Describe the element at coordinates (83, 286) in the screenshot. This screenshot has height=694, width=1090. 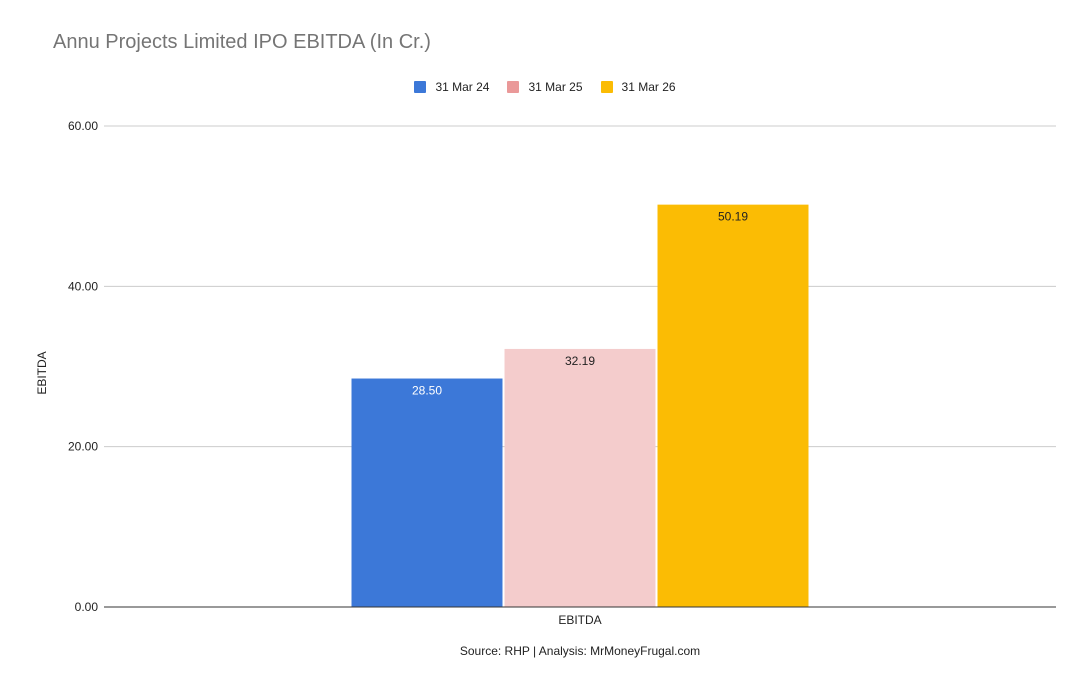
I see `y-tick-label: 40.00` at that location.